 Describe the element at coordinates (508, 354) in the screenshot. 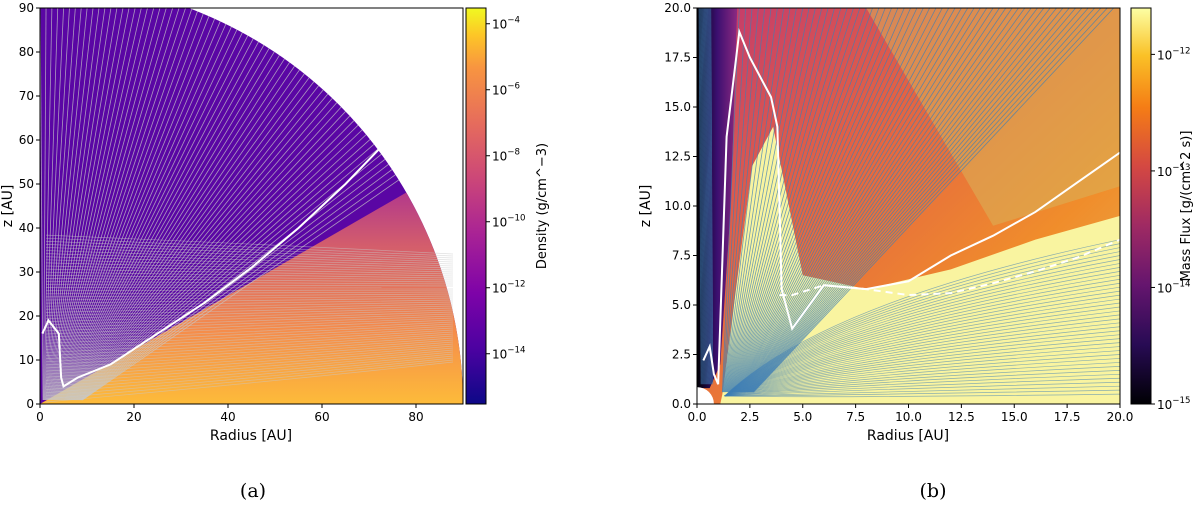

I see `colorbar-tick-label: 10⁻¹⁴` at that location.